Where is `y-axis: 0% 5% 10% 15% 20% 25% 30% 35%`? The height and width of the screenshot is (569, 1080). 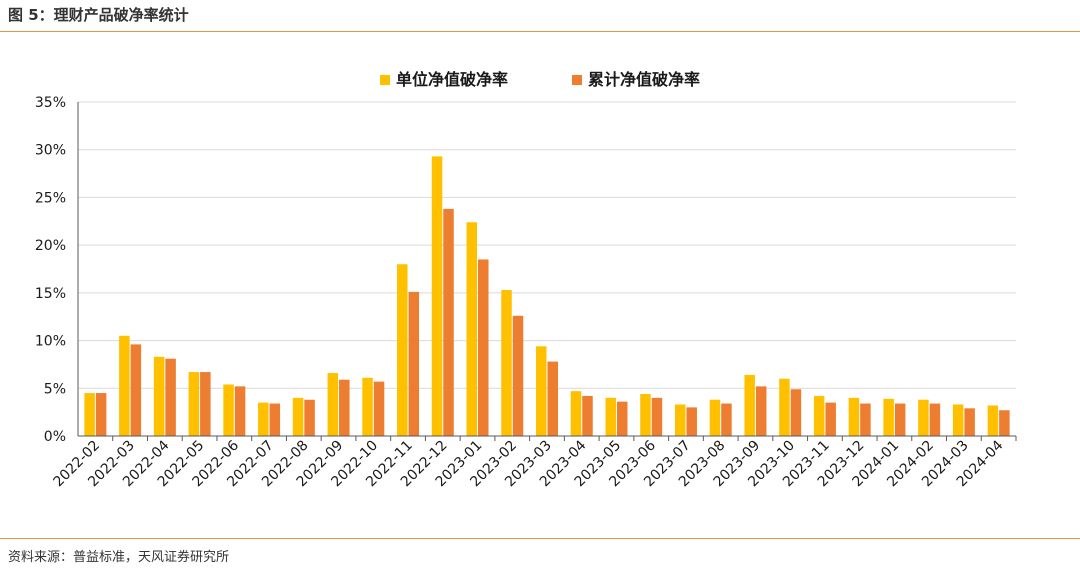 y-axis: 0% 5% 10% 15% 20% 25% 30% 35% is located at coordinates (57, 270).